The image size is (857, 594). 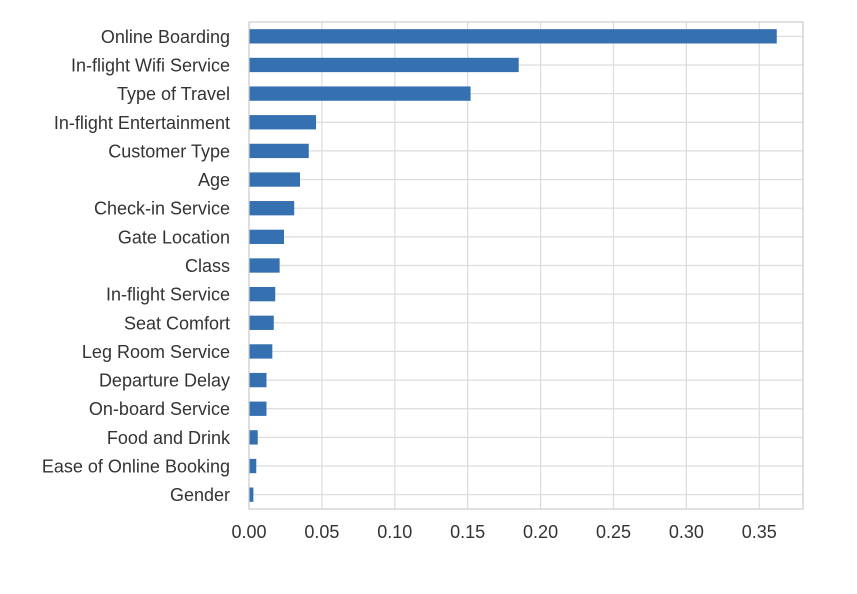 What do you see at coordinates (394, 532) in the screenshot?
I see `x-tick-label: 0.10` at bounding box center [394, 532].